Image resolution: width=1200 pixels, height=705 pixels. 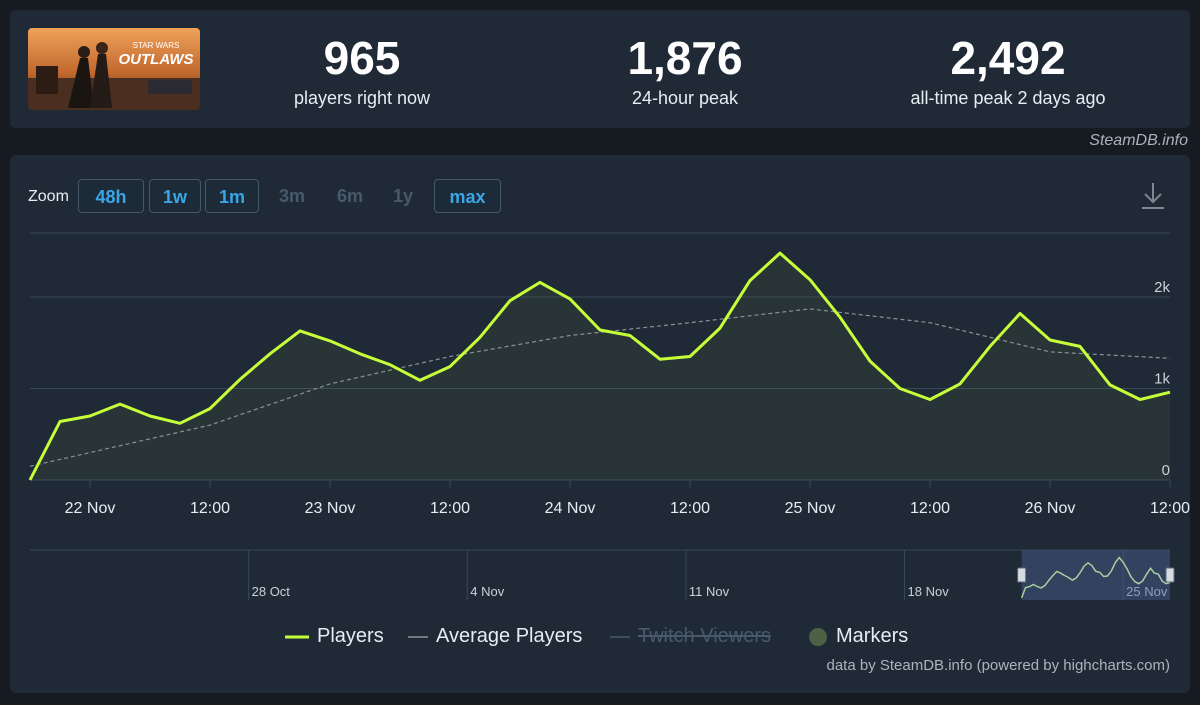 I want to click on navigator: 28 Oct 4 Nov 11 Nov 18 Nov 25 Nov, so click(x=602, y=574).